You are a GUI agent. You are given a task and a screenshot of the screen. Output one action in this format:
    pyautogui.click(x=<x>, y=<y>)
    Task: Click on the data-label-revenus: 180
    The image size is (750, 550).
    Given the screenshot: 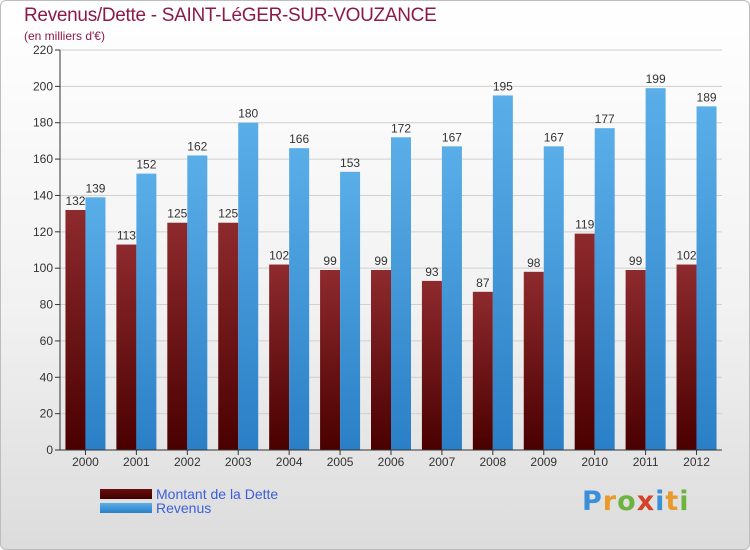 What is the action you would take?
    pyautogui.click(x=248, y=114)
    